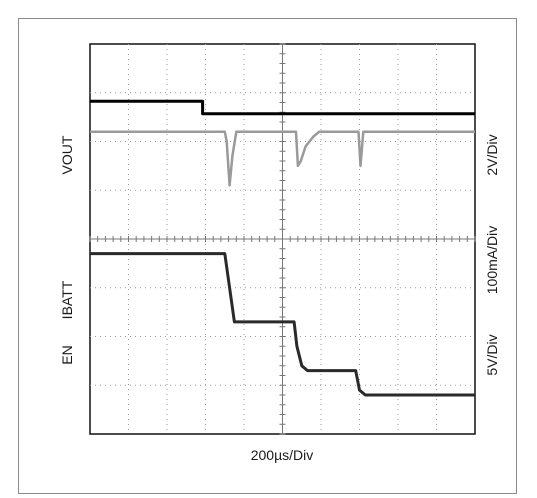  Describe the element at coordinates (282, 455) in the screenshot. I see `x-axis-label: 200µs/Div` at that location.